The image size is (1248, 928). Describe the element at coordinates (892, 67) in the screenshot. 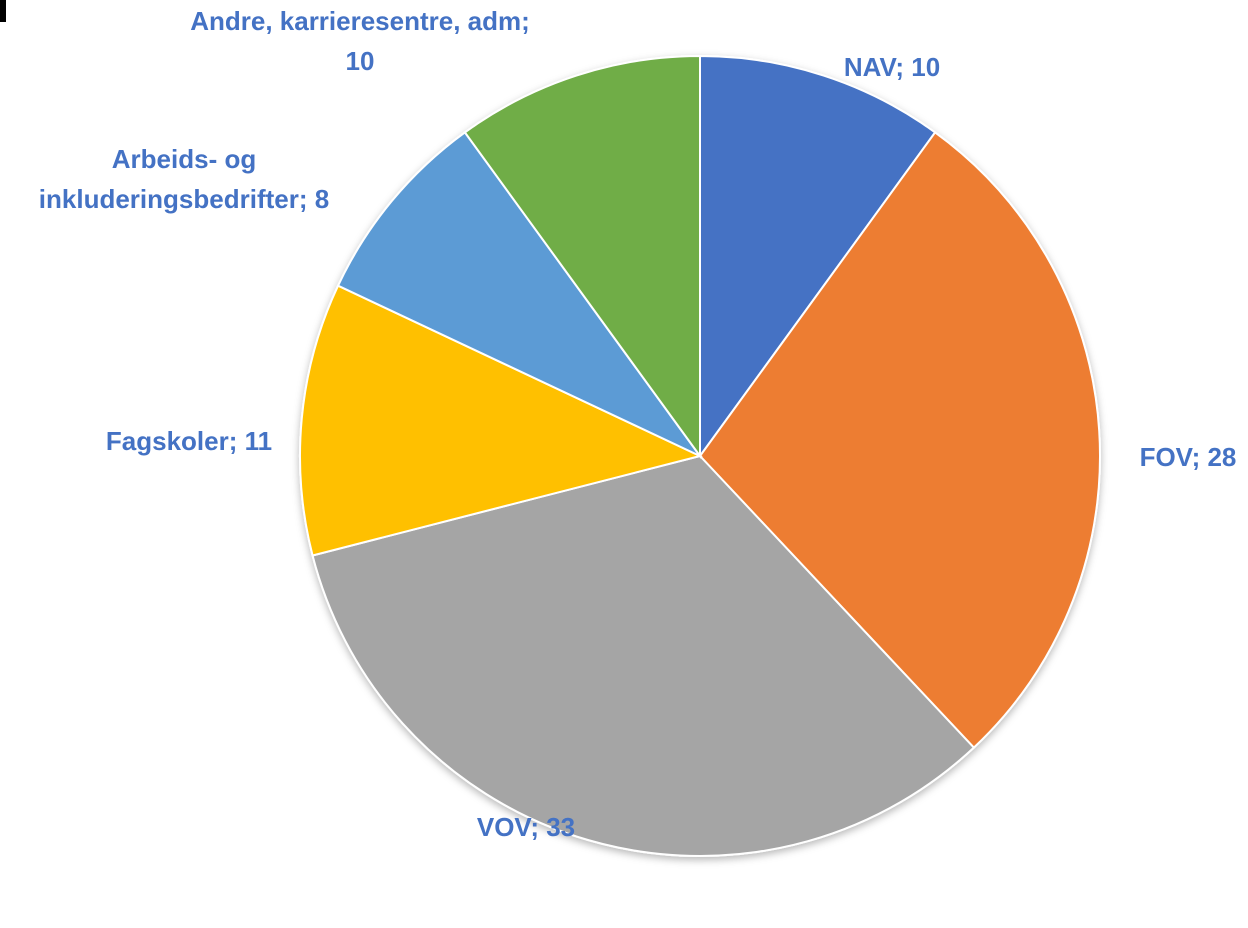

I see `data-label-nav: NAV; 10` at that location.